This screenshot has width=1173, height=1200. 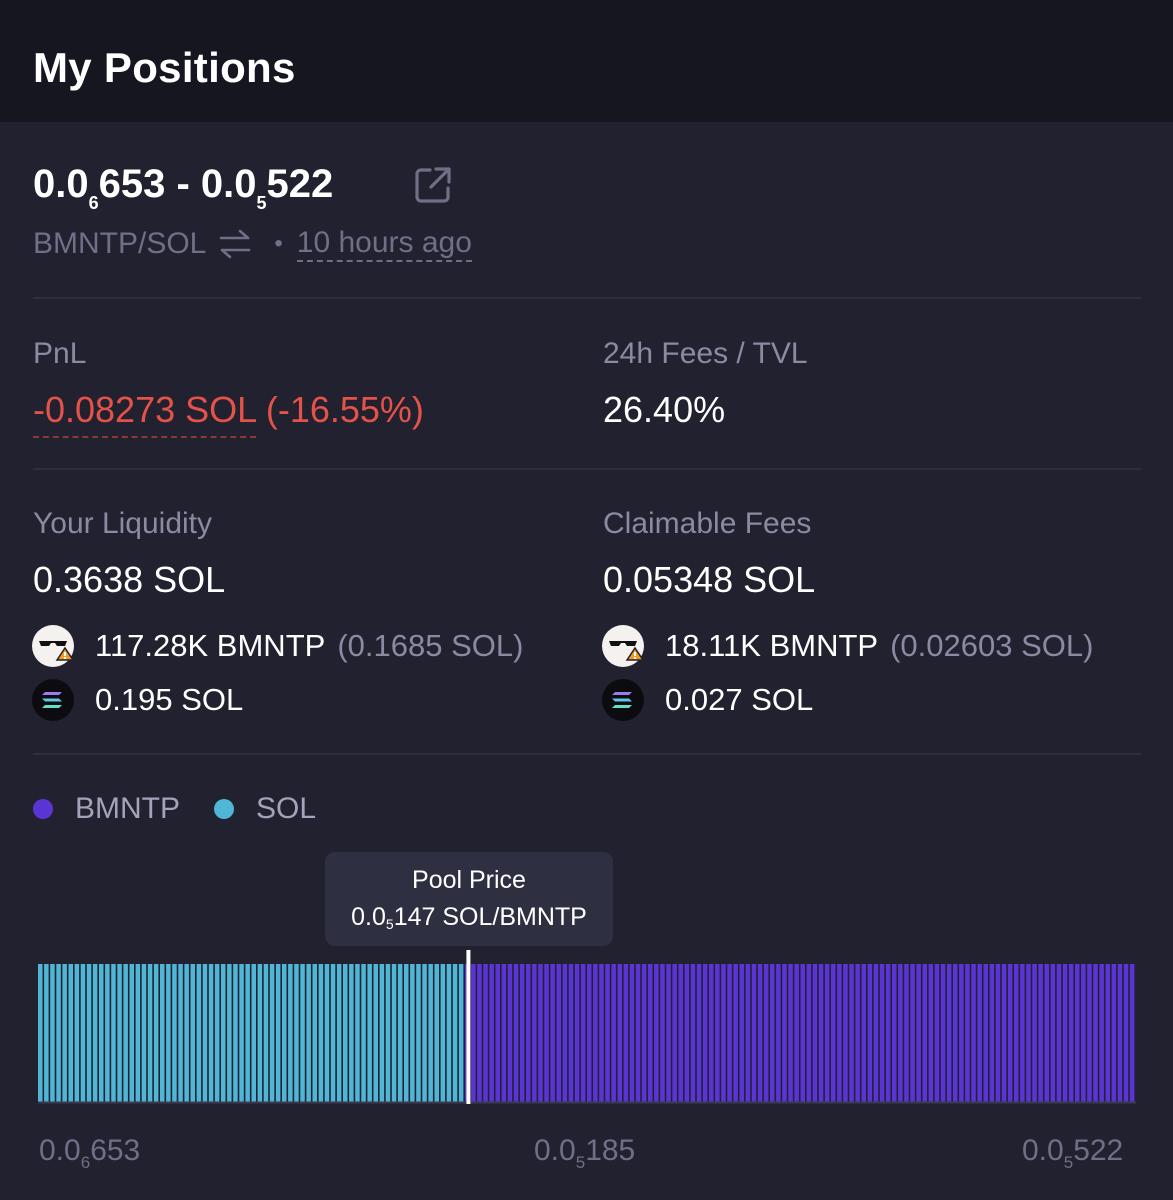 I want to click on time-ago: 10 hours ago, so click(x=384, y=244).